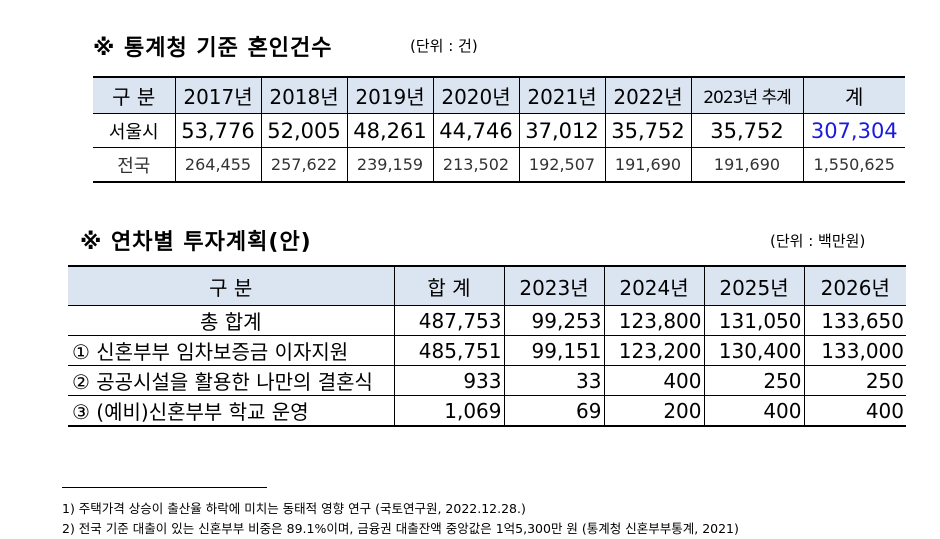 This screenshot has height=539, width=940. I want to click on cell: 485,751, so click(449, 350).